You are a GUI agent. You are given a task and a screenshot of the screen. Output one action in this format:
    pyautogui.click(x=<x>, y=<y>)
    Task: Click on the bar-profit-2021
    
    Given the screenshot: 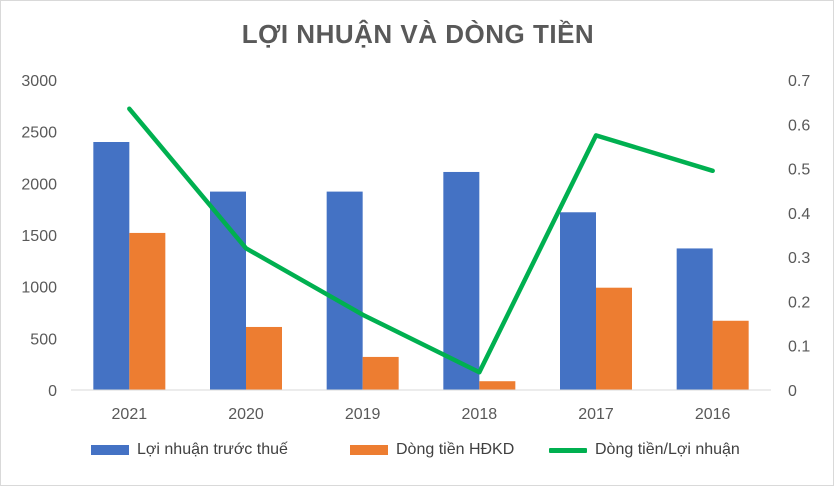 What is the action you would take?
    pyautogui.click(x=111, y=266)
    